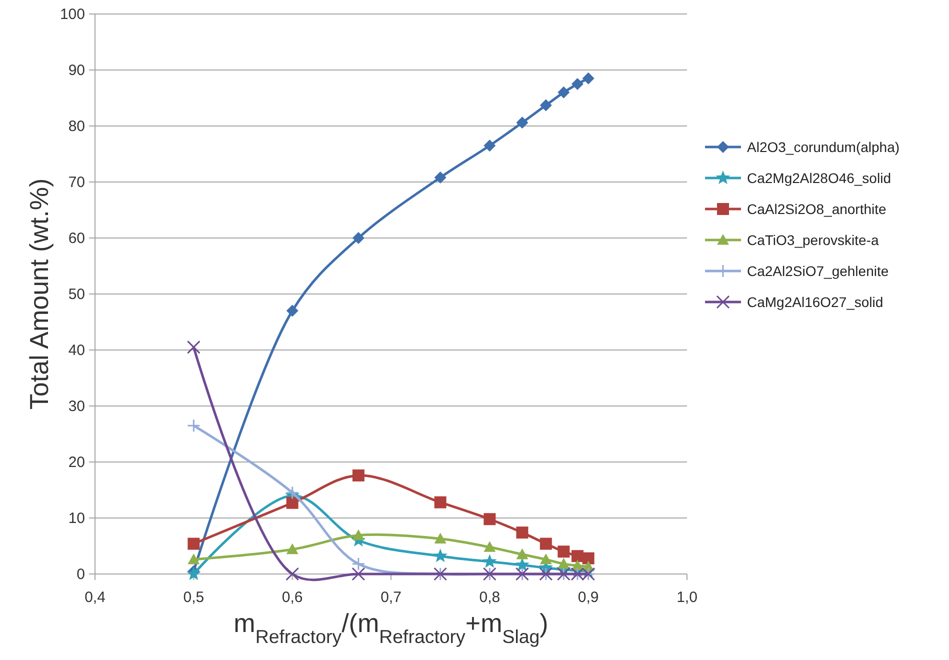 Image resolution: width=949 pixels, height=660 pixels. Describe the element at coordinates (817, 209) in the screenshot. I see `legend-label: CaAl2Si2O8_anorthite` at that location.